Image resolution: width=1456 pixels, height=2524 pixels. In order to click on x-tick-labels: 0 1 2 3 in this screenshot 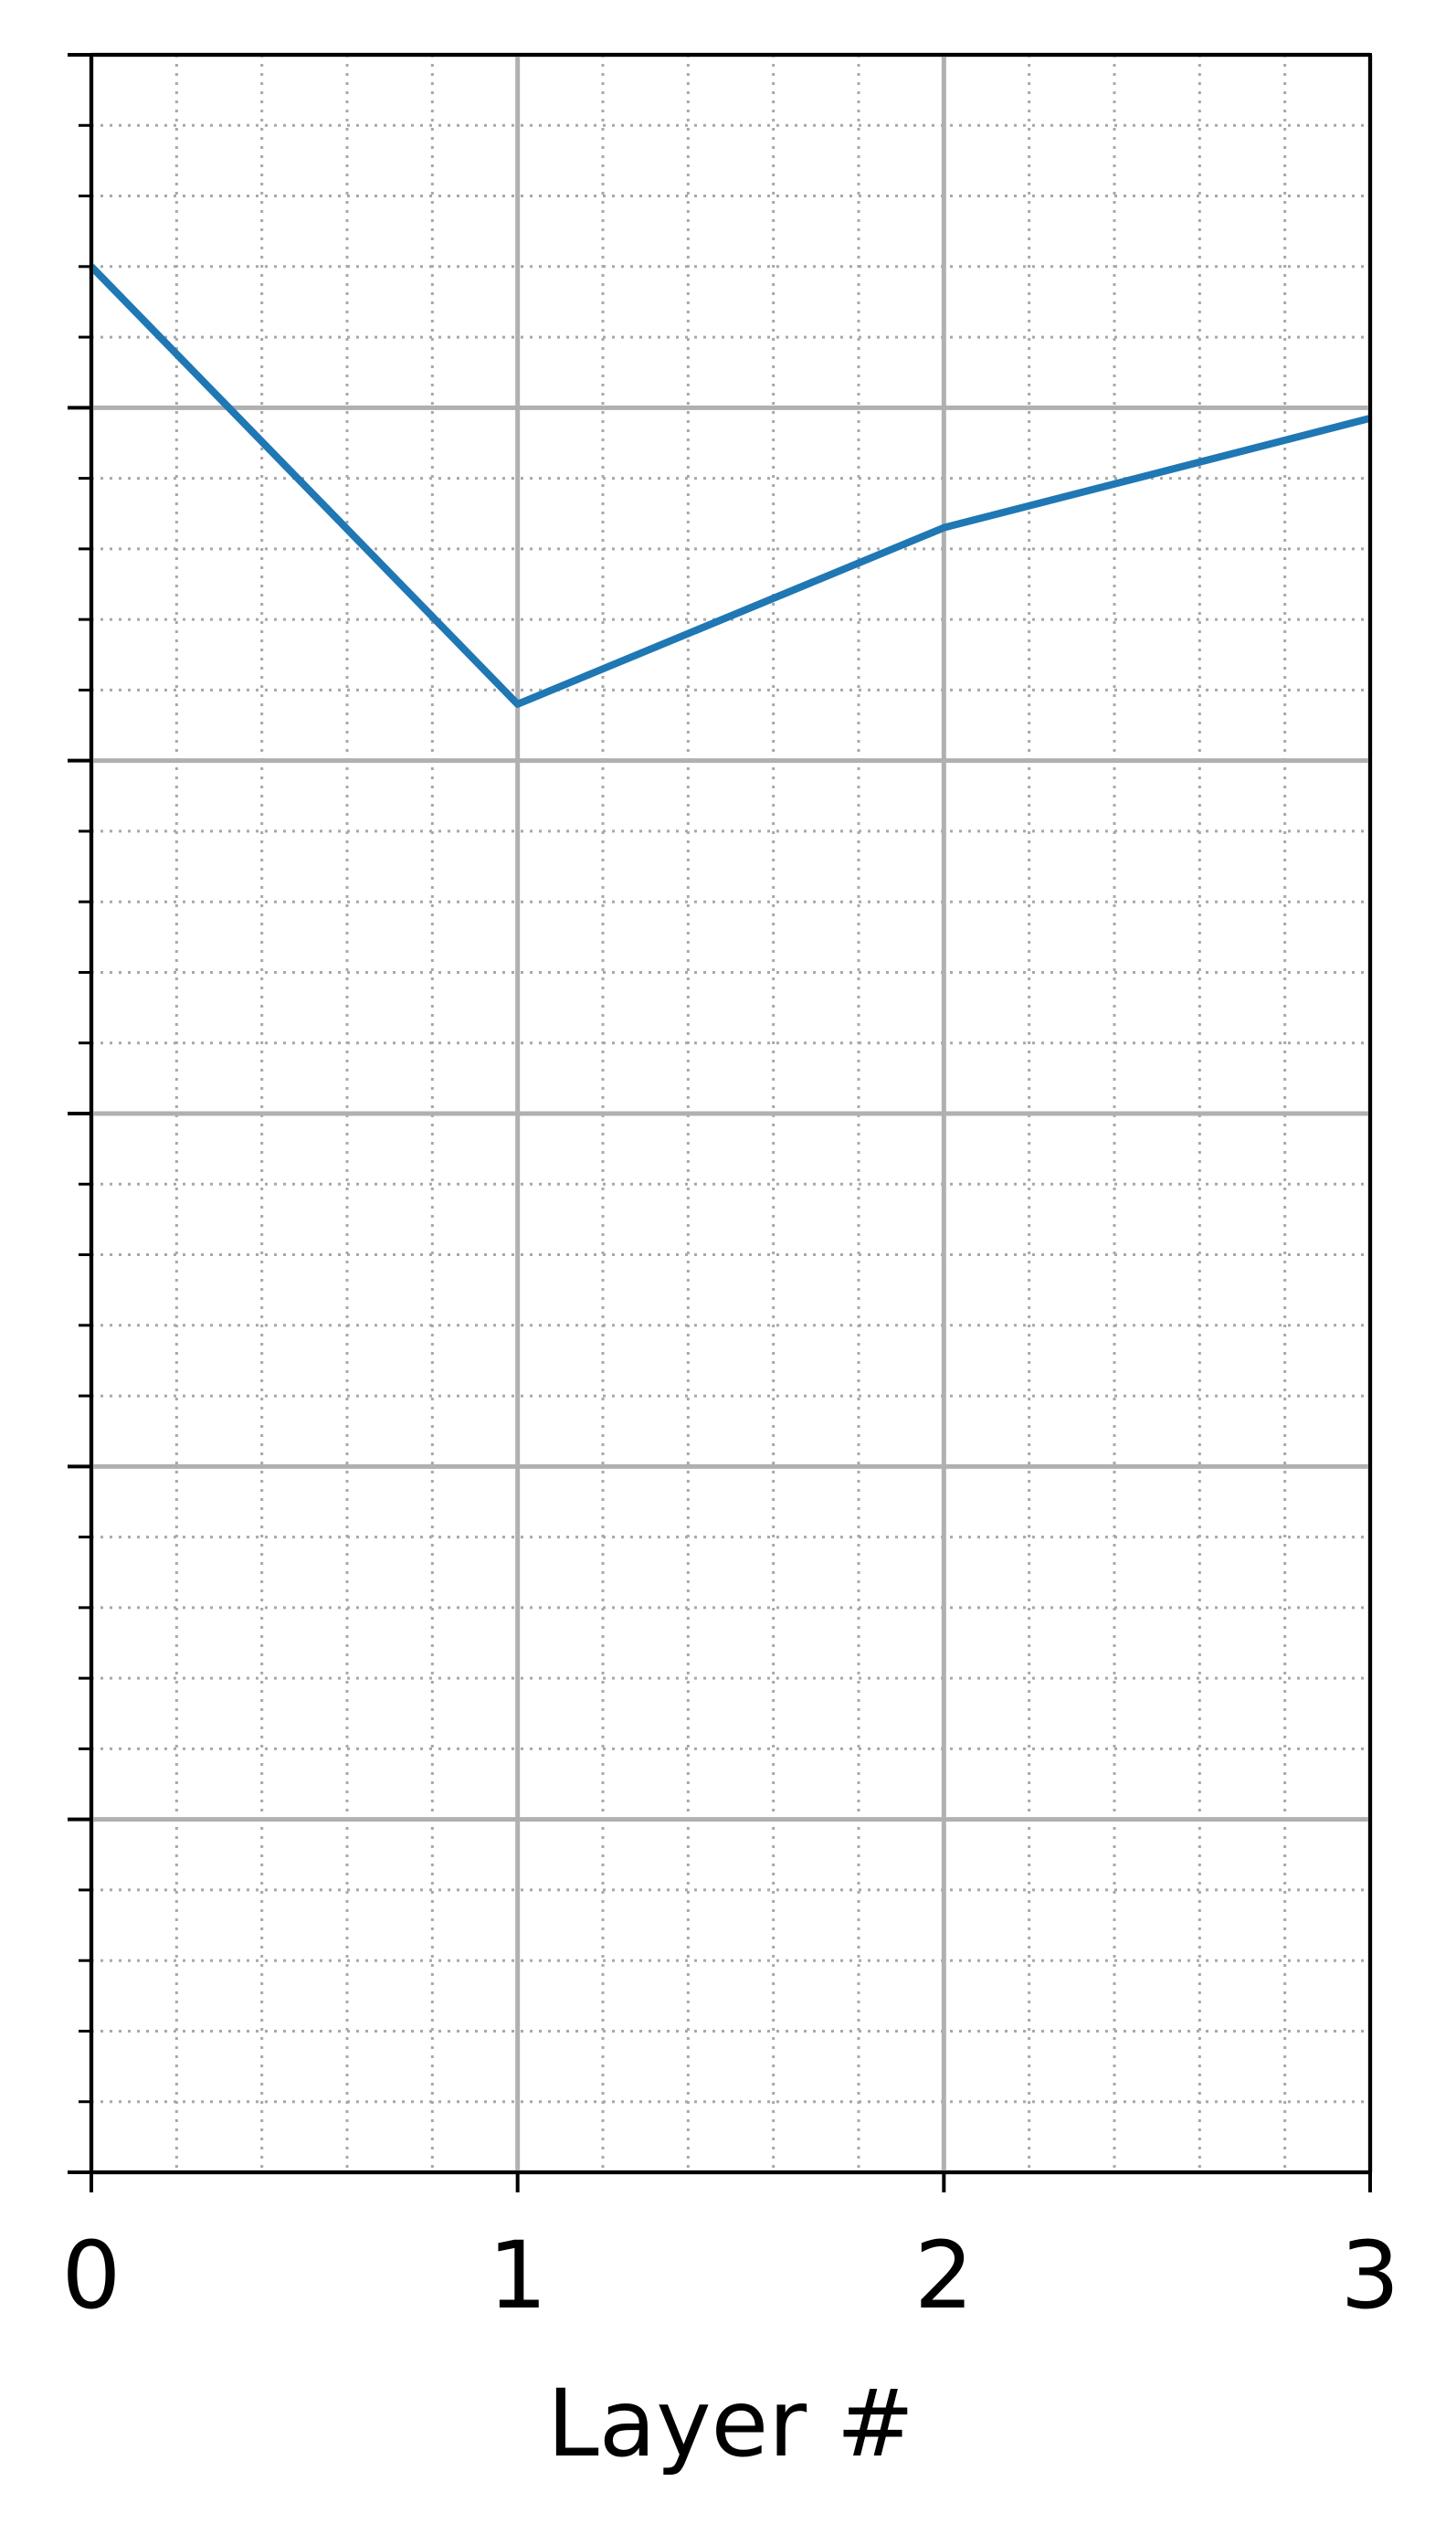, I will do `click(731, 2276)`.